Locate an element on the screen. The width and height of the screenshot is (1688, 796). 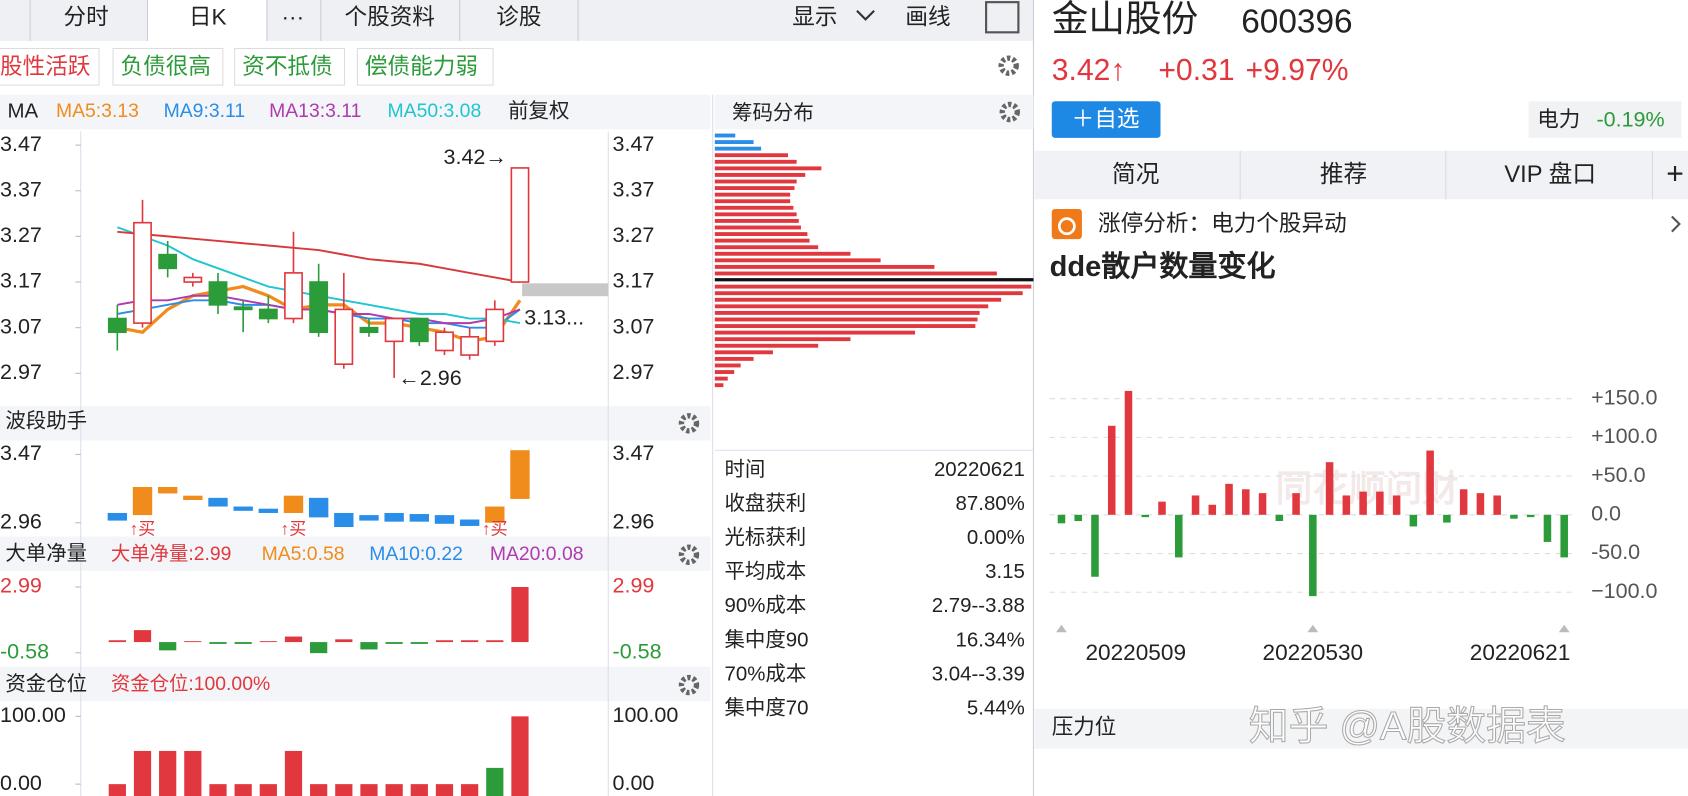
tab: 日K is located at coordinates (208, 16).